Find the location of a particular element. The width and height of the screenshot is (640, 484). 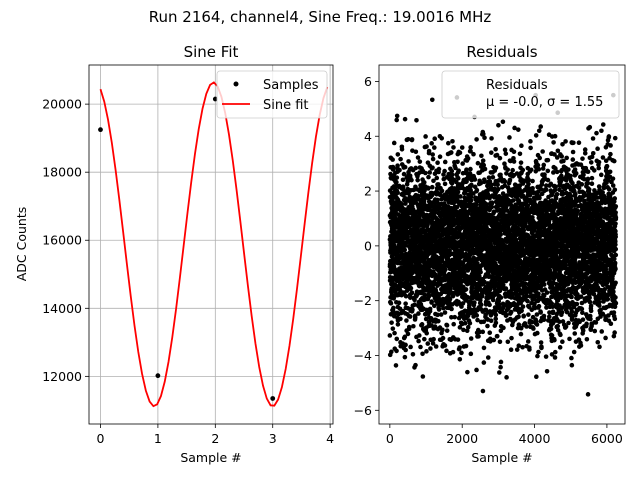

sine-fit-ytick-label-4: 20000 is located at coordinates (62, 104).